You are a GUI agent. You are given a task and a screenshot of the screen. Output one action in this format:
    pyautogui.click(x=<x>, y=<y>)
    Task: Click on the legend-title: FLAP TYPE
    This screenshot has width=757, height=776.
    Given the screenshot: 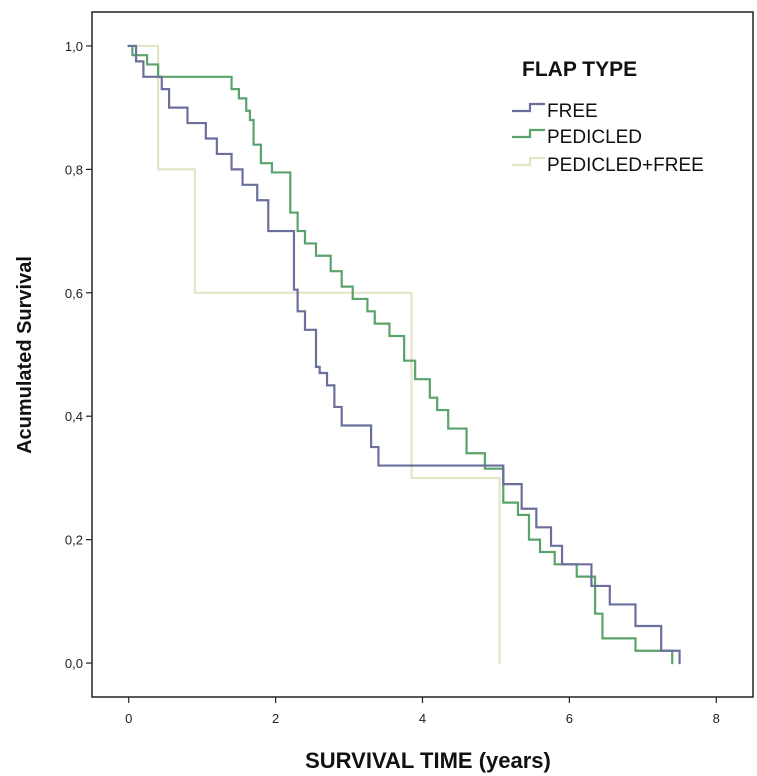 What is the action you would take?
    pyautogui.click(x=579, y=69)
    